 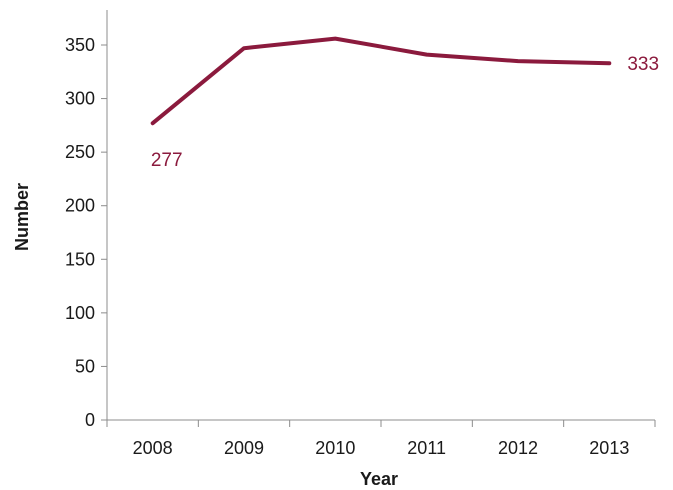 I want to click on y-tick-label: 50, so click(x=85, y=366).